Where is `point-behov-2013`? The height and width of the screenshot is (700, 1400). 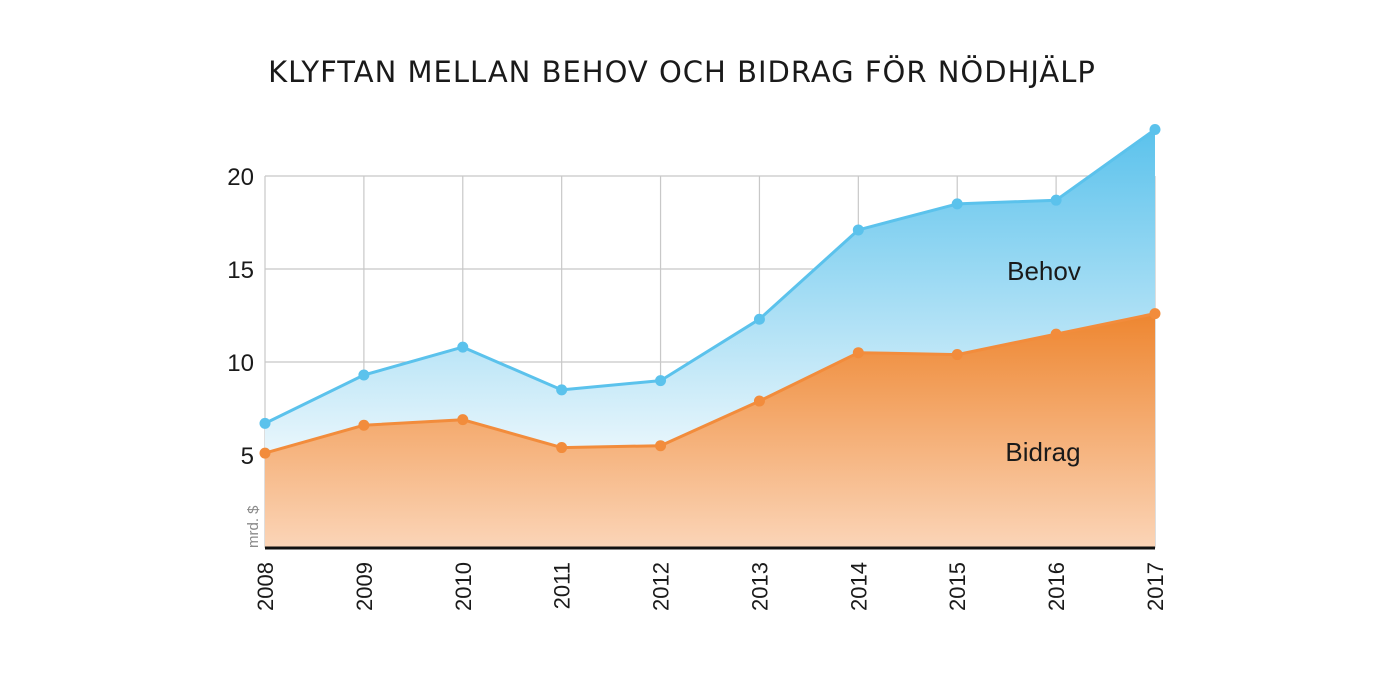
point-behov-2013 is located at coordinates (759, 319).